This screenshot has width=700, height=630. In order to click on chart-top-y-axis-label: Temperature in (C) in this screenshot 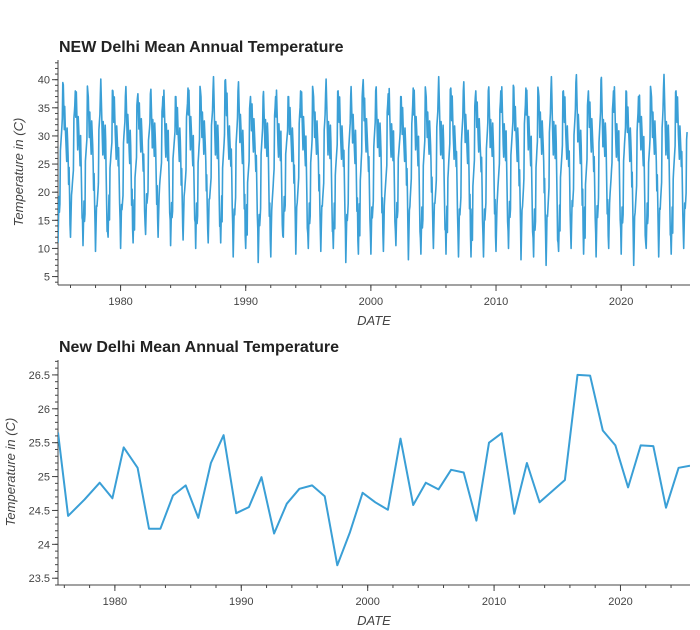, I will do `click(18, 172)`.